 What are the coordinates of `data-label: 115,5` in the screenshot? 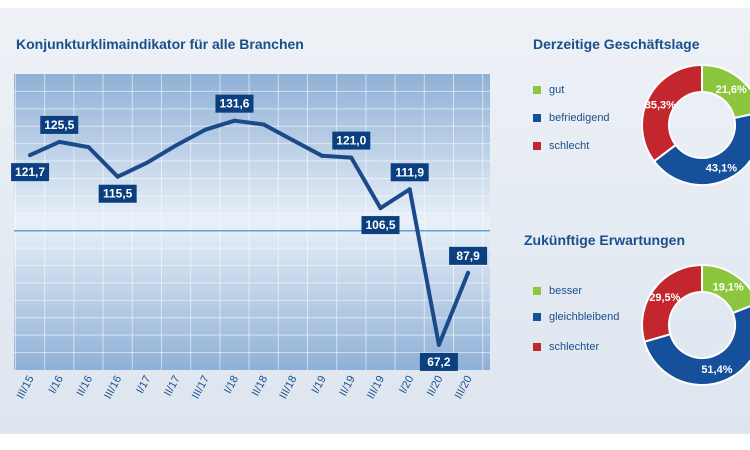 It's located at (117, 193).